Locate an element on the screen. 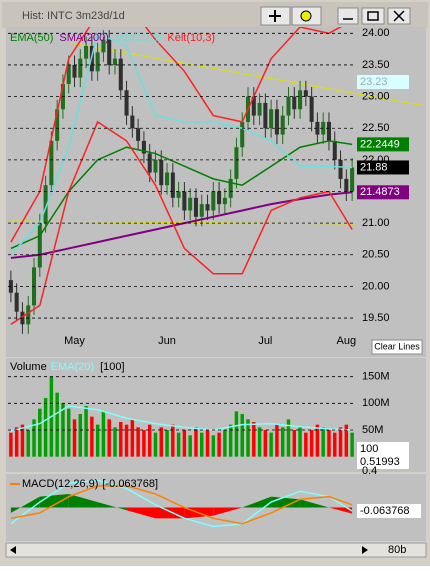 This screenshot has height=571, width=430. scrollbar-label: 80b is located at coordinates (397, 550).